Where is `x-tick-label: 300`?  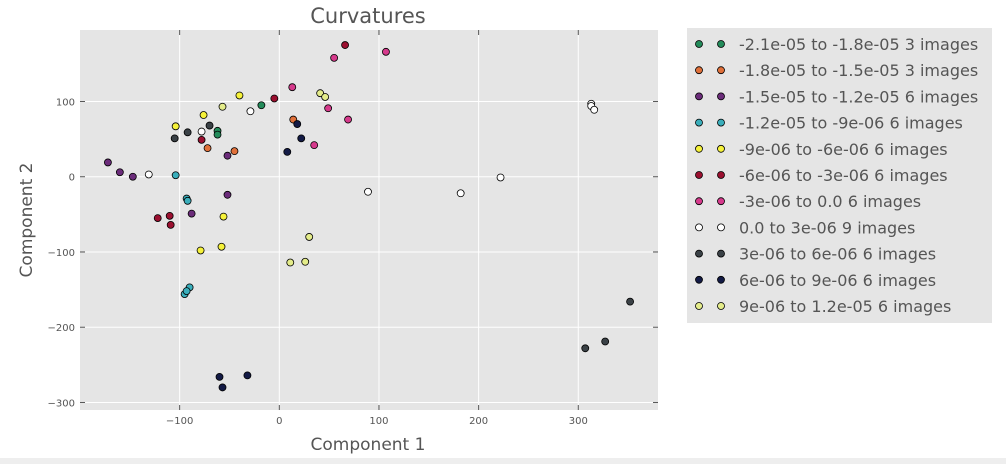 x-tick-label: 300 is located at coordinates (578, 421).